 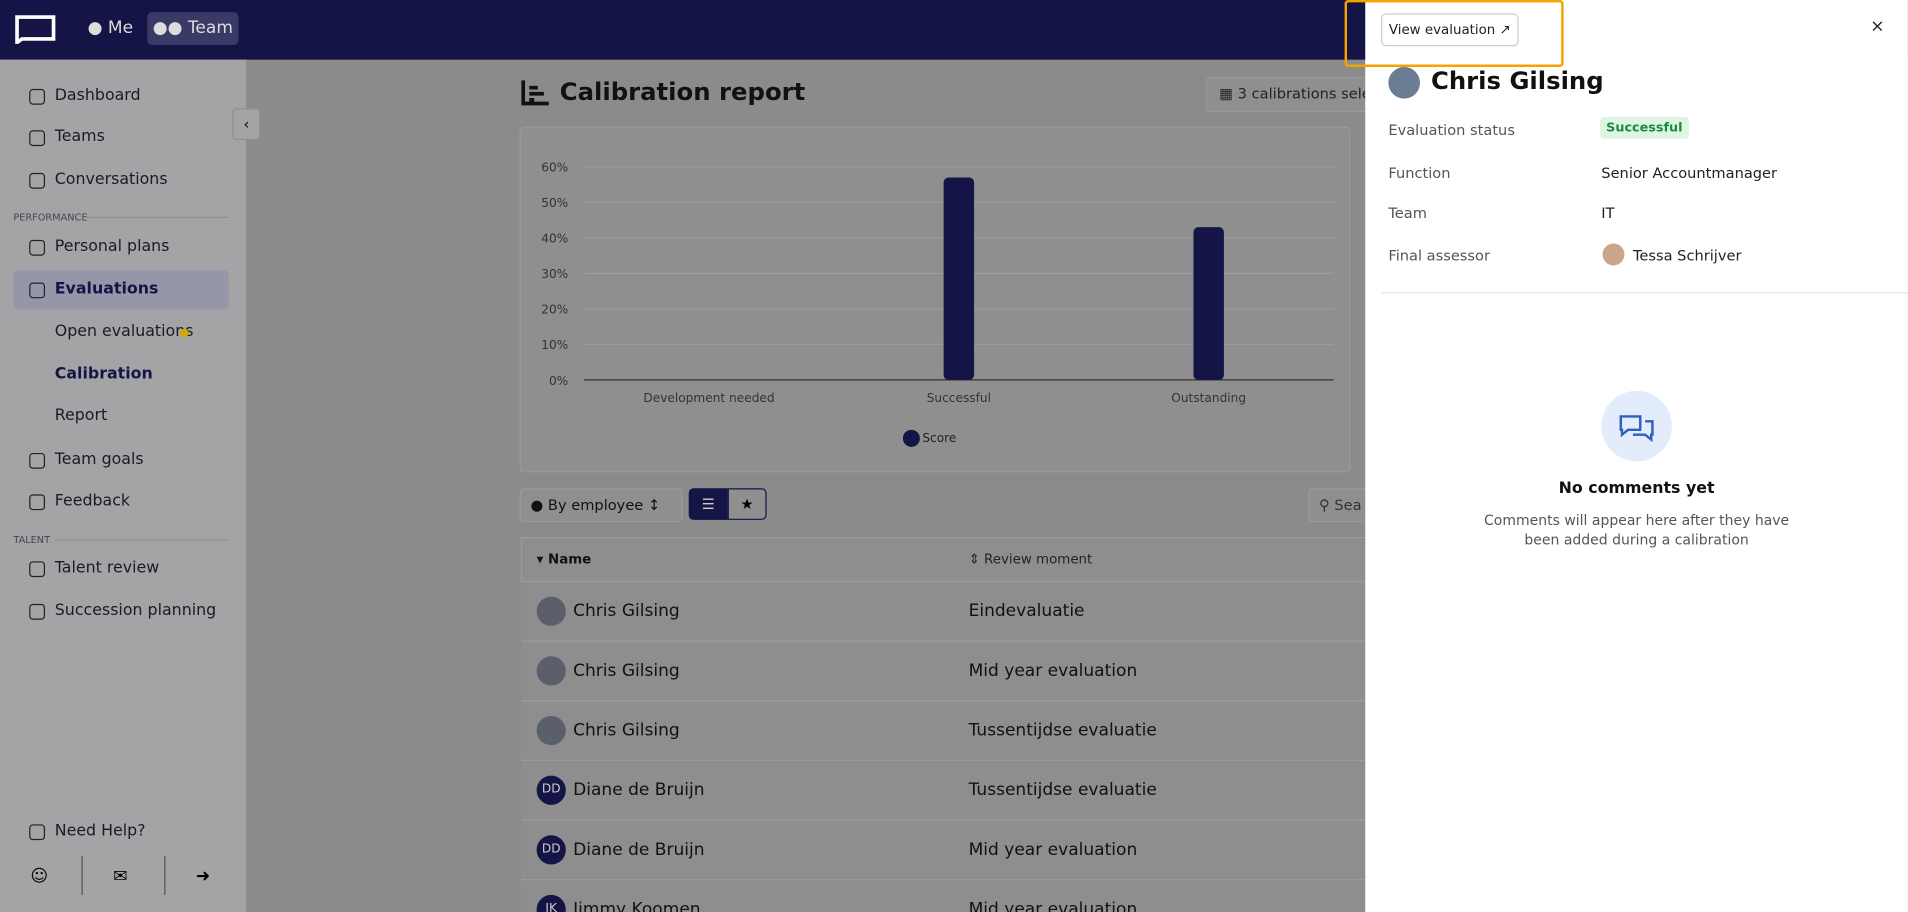 I want to click on field-label: Evaluation status, so click(x=1451, y=130).